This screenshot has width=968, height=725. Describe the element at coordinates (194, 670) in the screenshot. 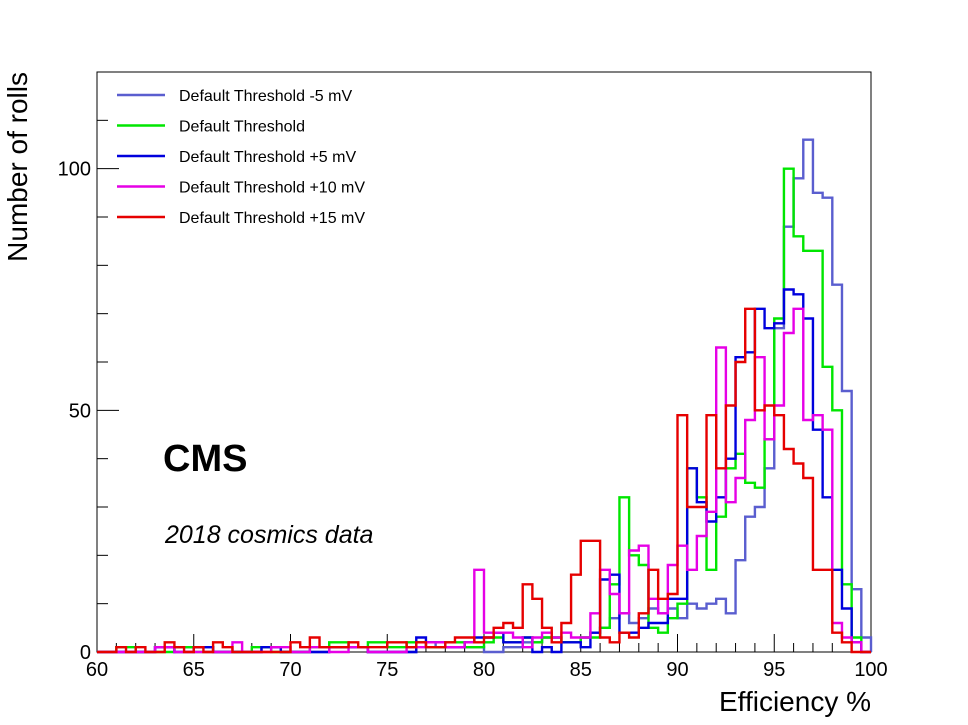

I see `x-tick-label: 65` at that location.